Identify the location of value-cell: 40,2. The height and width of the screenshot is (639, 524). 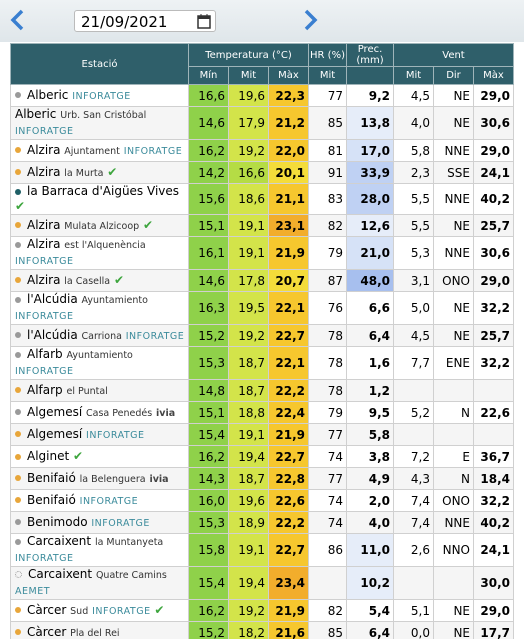
(493, 522).